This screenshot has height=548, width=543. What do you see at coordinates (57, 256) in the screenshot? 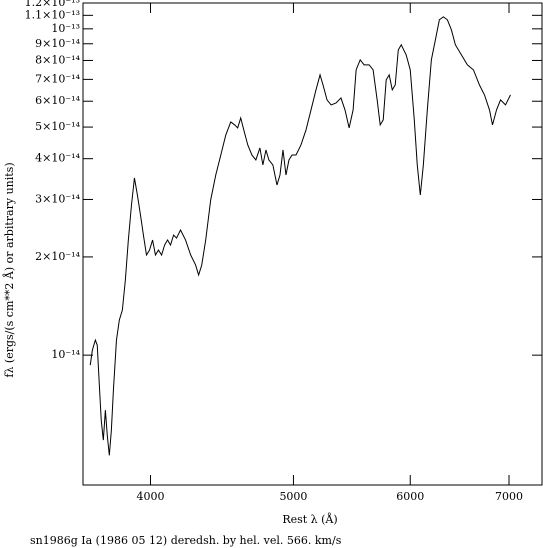
I see `y-tick-label: 2×10⁻¹⁴` at bounding box center [57, 256].